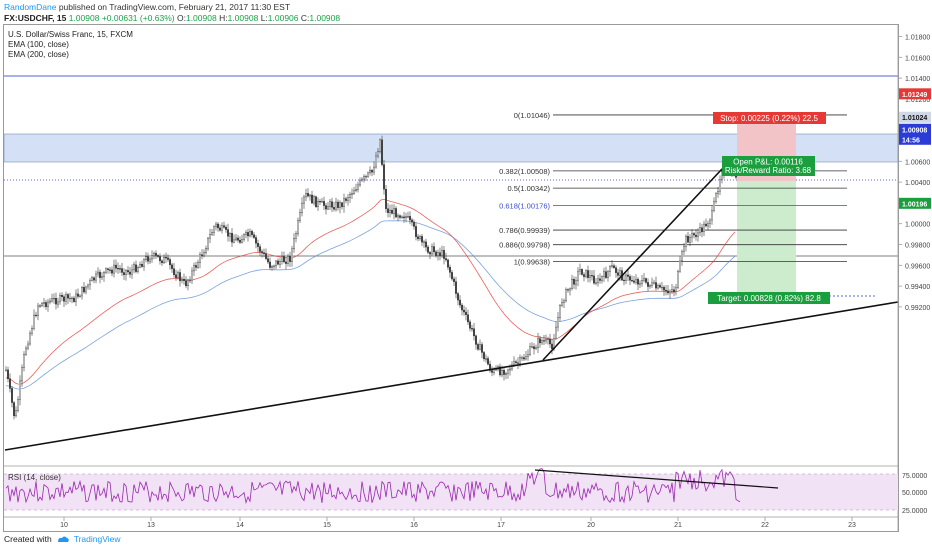 Image resolution: width=932 pixels, height=550 pixels. What do you see at coordinates (915, 139) in the screenshot?
I see `price-label-timer: 14:56` at bounding box center [915, 139].